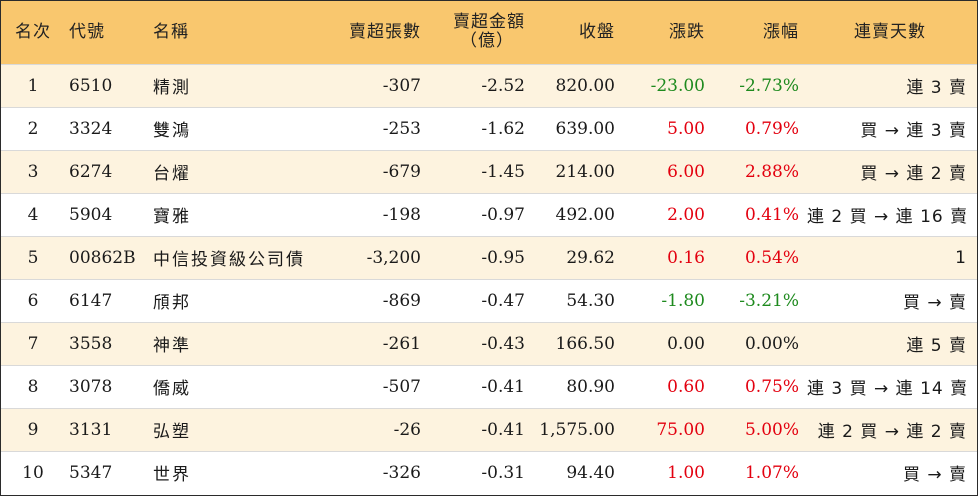 Image resolution: width=978 pixels, height=496 pixels. I want to click on cell-net-sell-amount: -0.95, so click(503, 257).